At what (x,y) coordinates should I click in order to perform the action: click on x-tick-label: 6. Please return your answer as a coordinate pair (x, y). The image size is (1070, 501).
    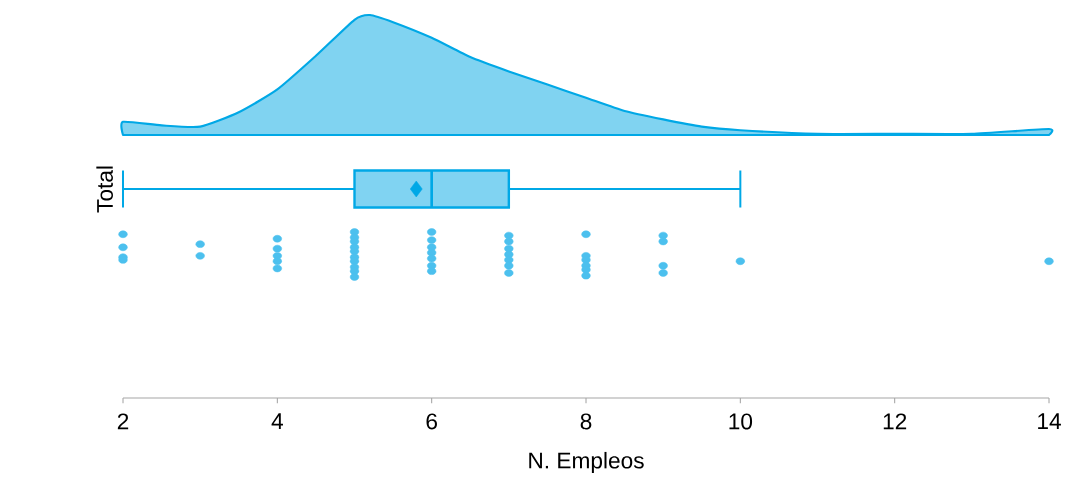
    Looking at the image, I should click on (431, 421).